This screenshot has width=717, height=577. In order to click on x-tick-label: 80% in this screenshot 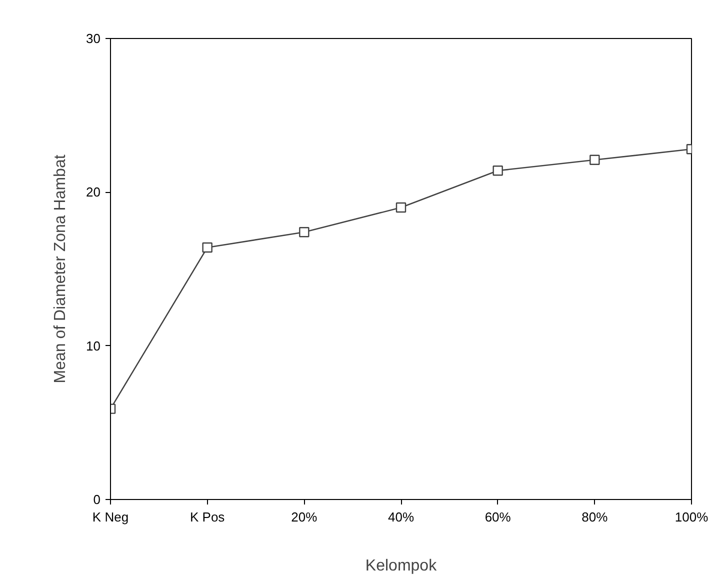, I will do `click(595, 517)`.